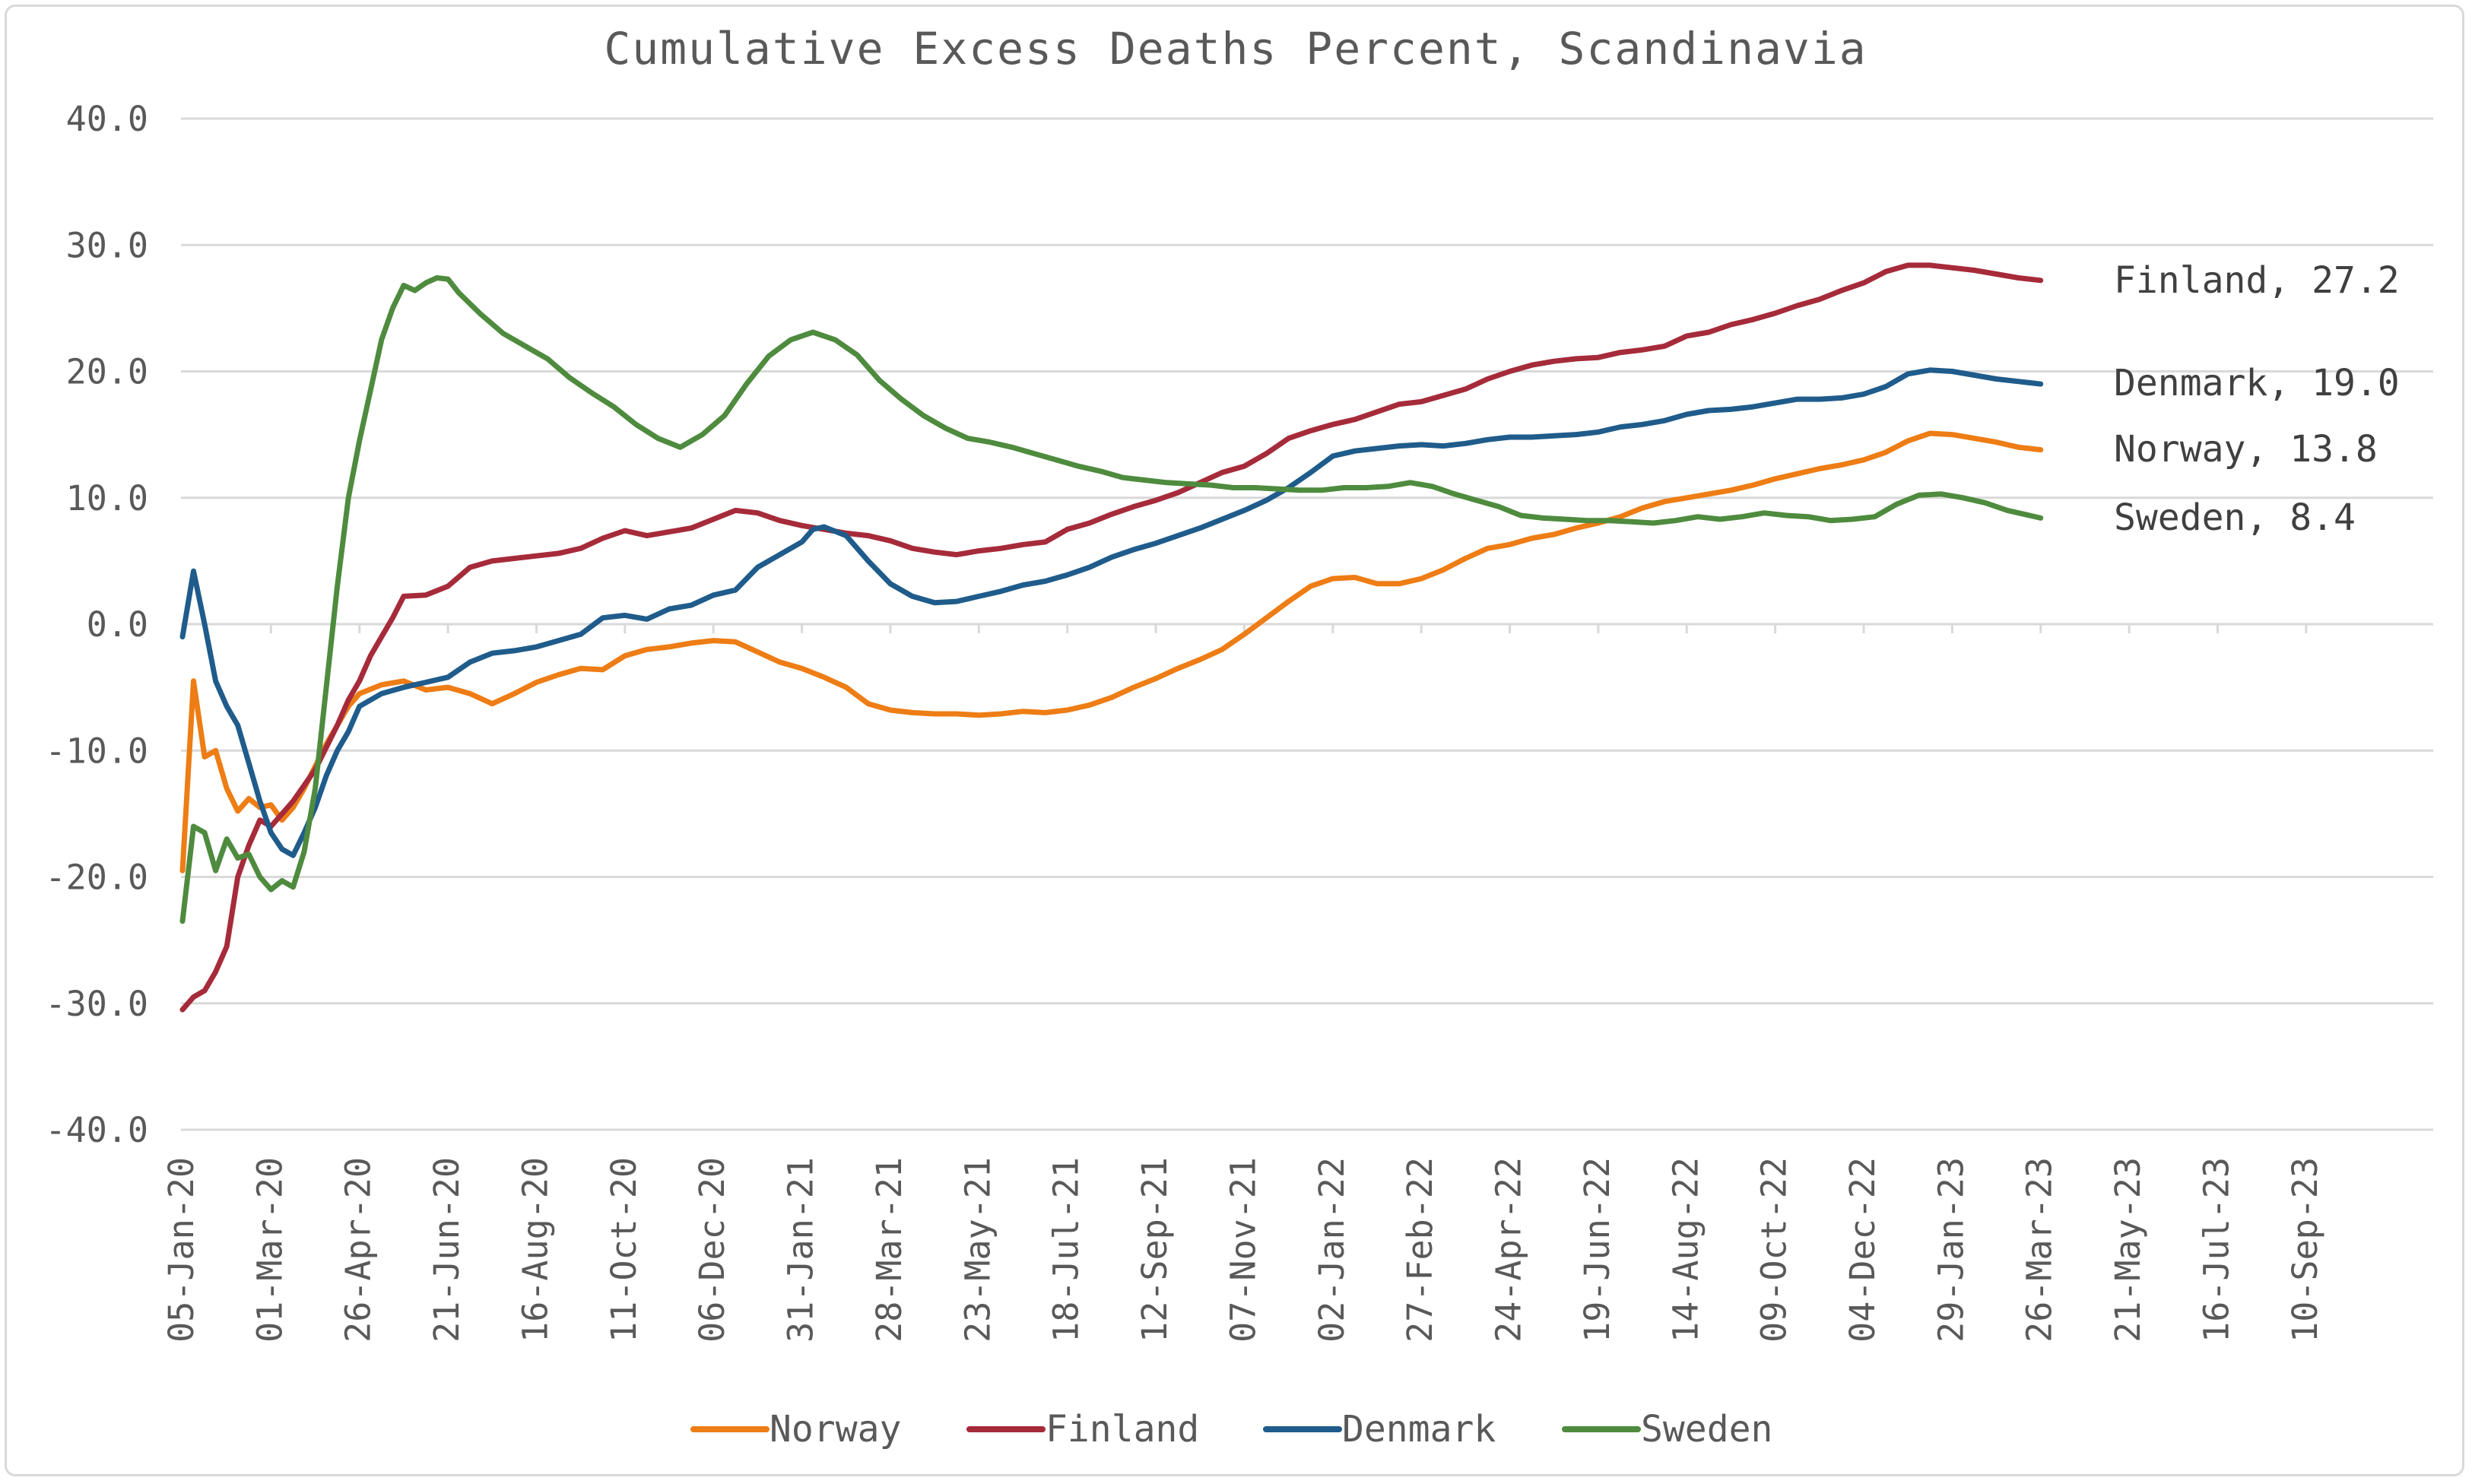  What do you see at coordinates (2040, 1250) in the screenshot?
I see `x-tick-label: 26-Mar-23` at bounding box center [2040, 1250].